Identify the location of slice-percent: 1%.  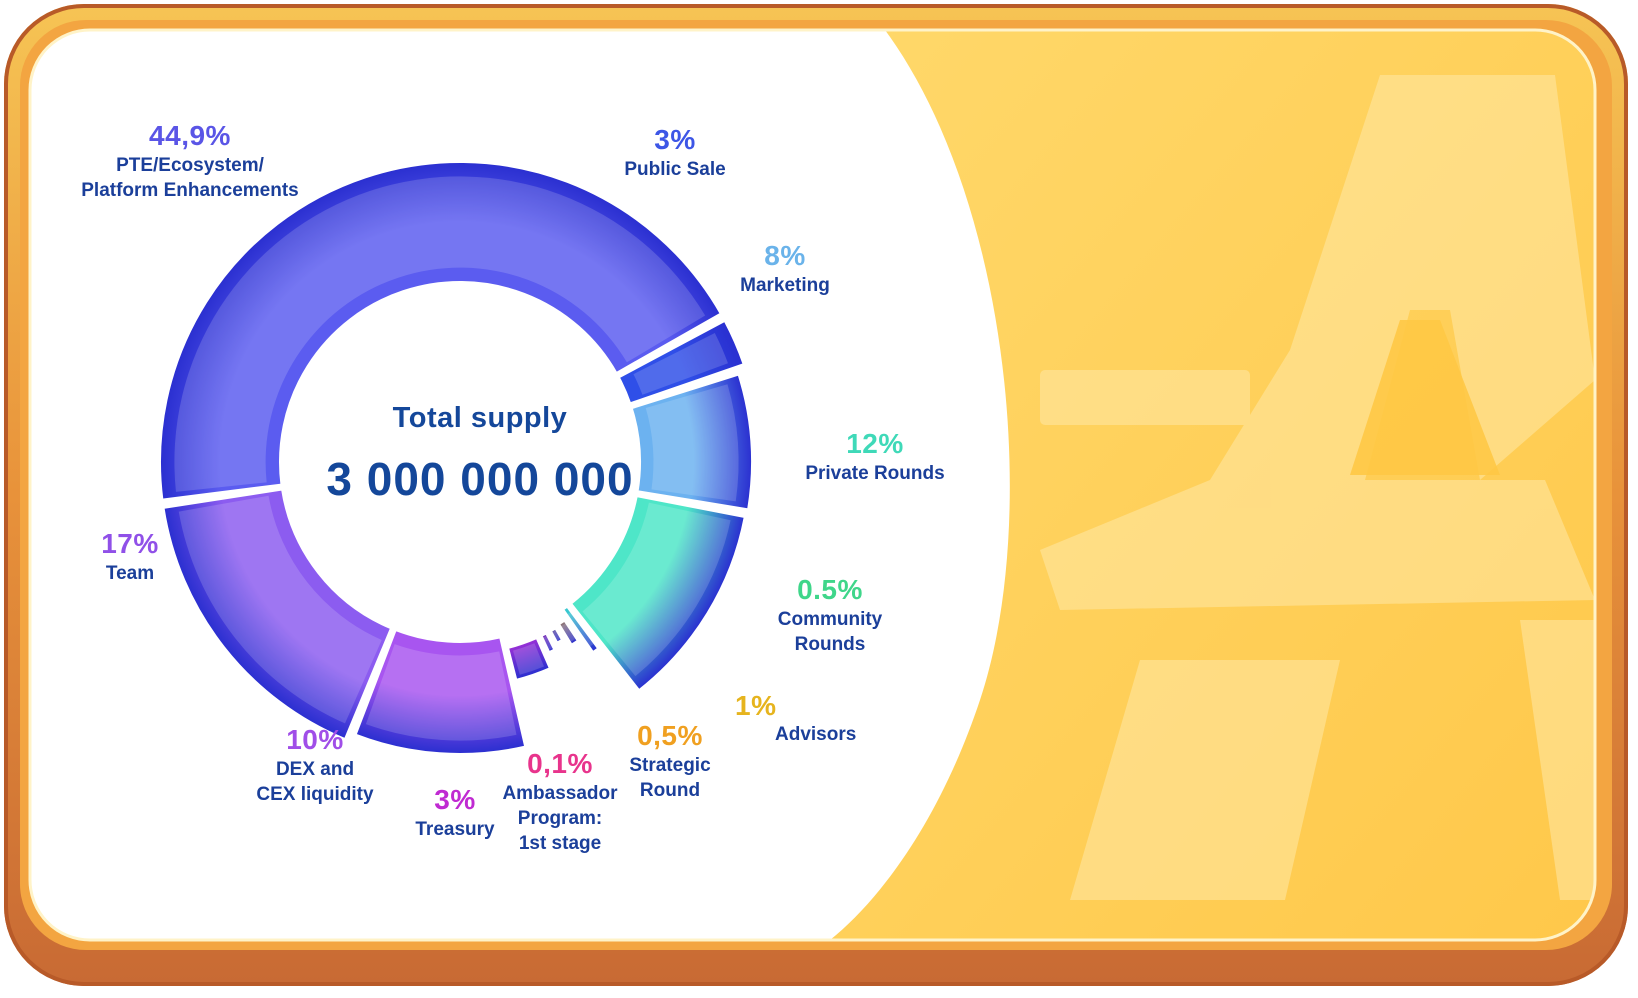
(756, 705).